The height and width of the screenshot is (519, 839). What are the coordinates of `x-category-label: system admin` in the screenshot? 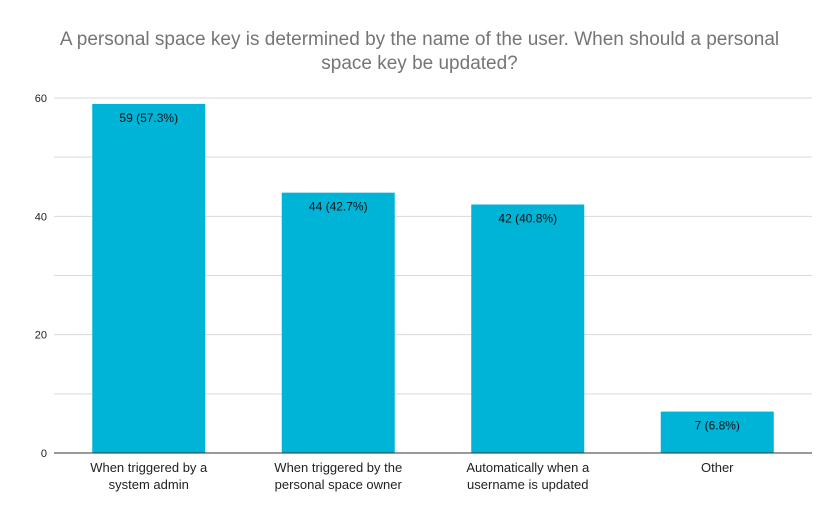 It's located at (149, 484).